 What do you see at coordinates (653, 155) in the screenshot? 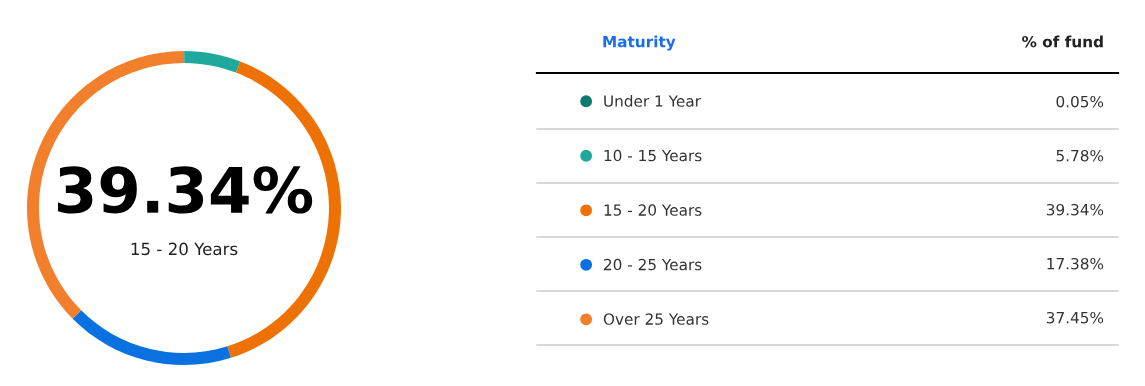
I see `legend-label: 10 - 15 Years` at bounding box center [653, 155].